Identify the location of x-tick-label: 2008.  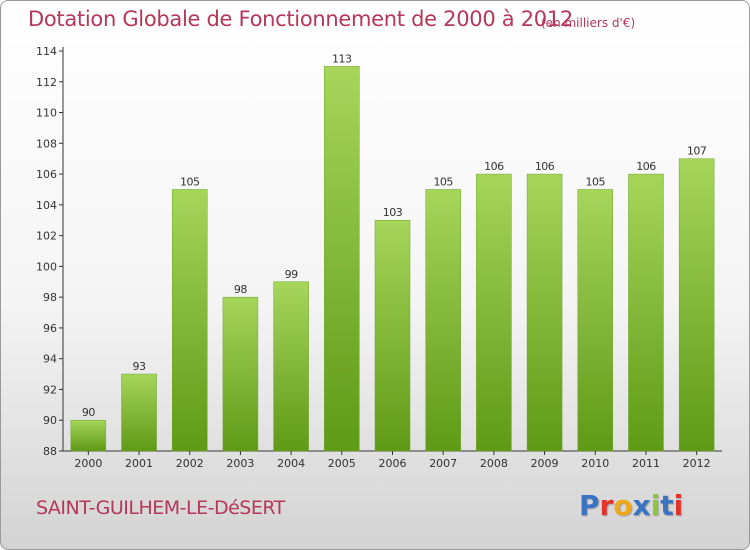
(494, 463).